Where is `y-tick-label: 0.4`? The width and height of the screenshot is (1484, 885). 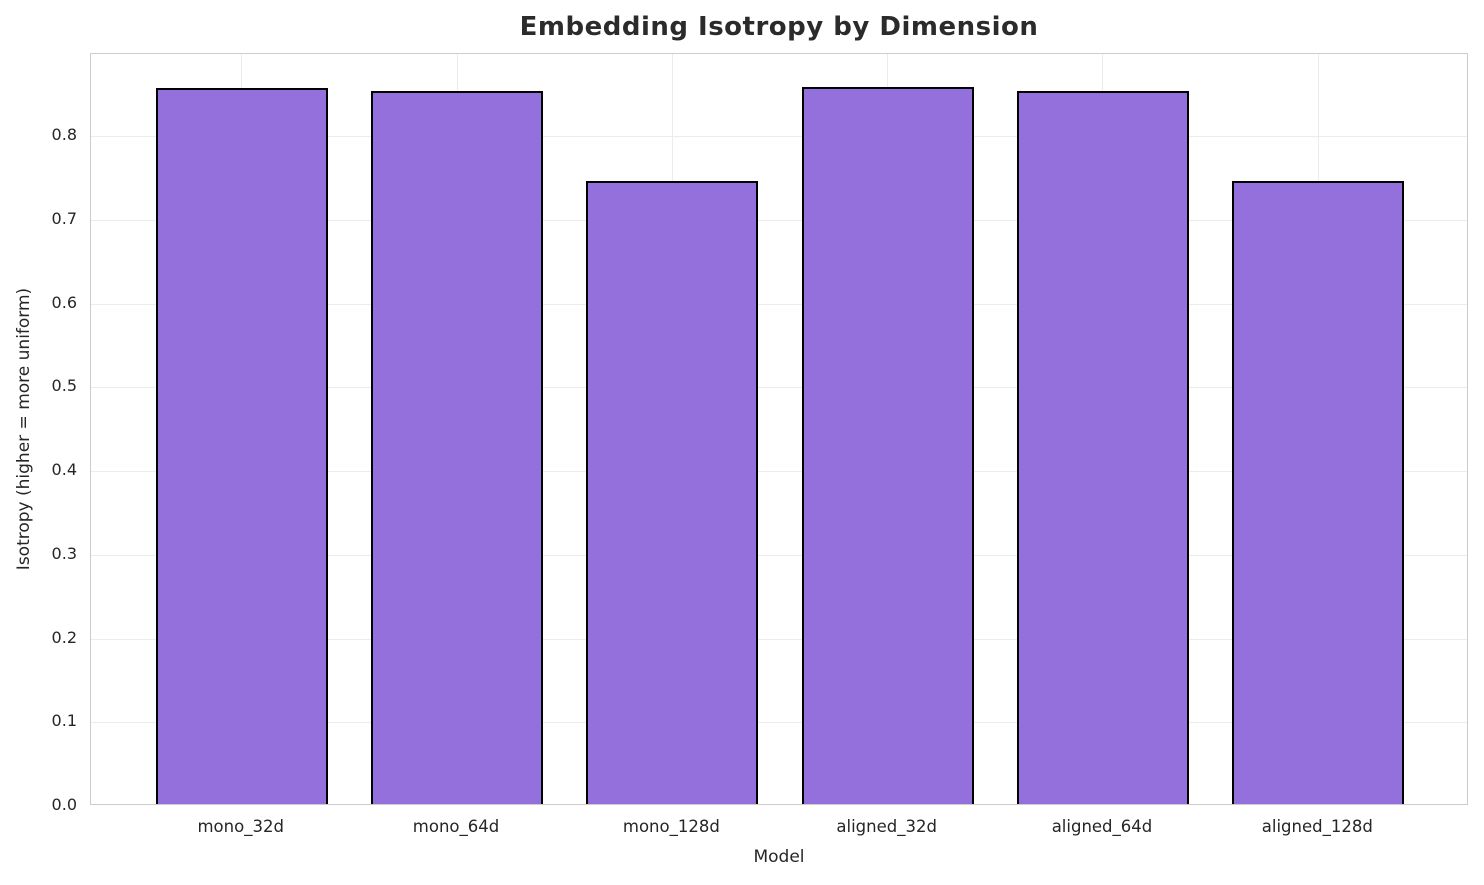 y-tick-label: 0.4 is located at coordinates (64, 470).